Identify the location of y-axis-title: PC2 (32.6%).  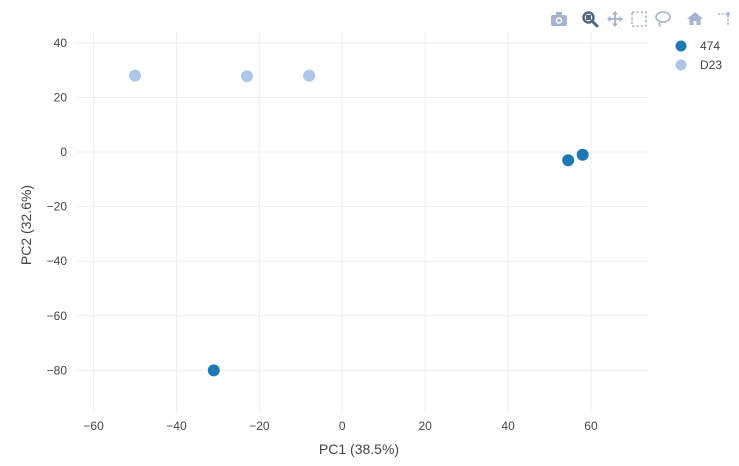
(26, 225).